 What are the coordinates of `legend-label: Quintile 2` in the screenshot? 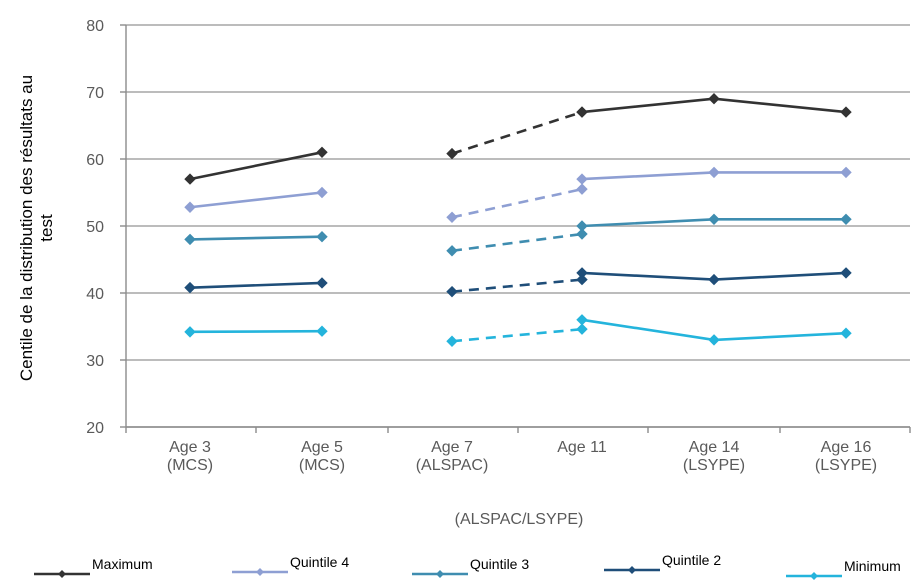 It's located at (691, 560).